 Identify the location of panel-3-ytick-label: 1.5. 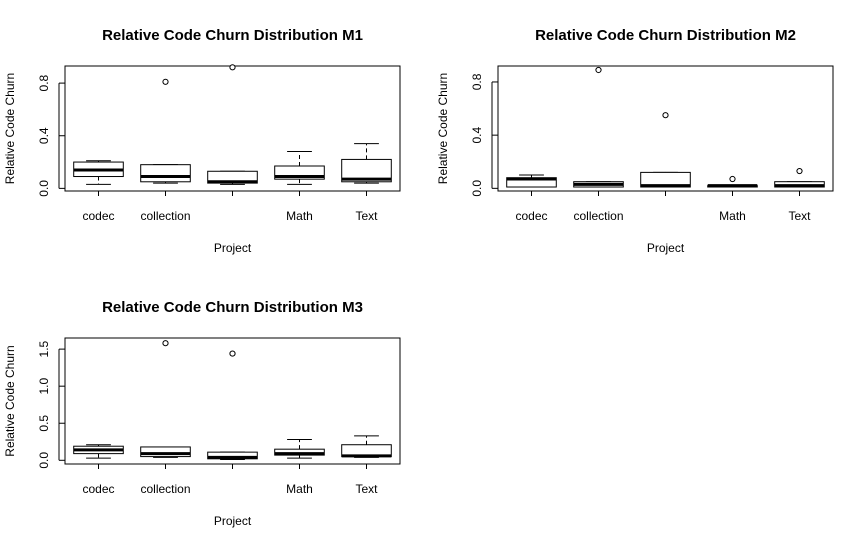
(44, 348).